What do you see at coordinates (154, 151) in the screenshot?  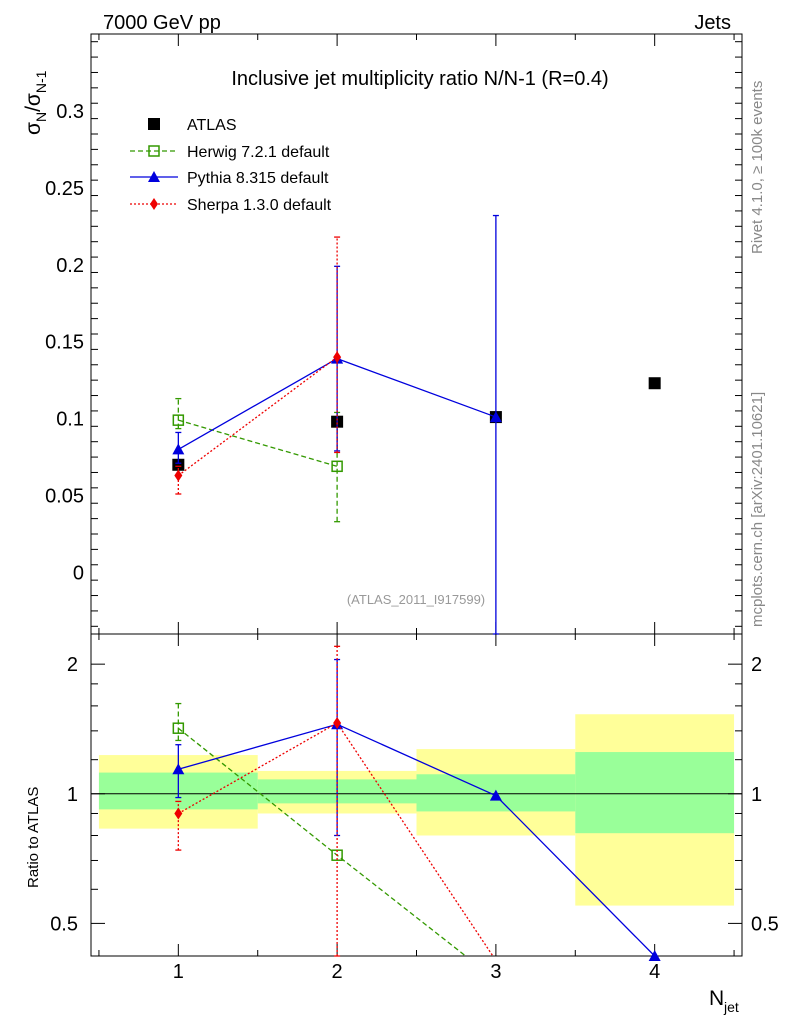 I see `legend-marker-herwig` at bounding box center [154, 151].